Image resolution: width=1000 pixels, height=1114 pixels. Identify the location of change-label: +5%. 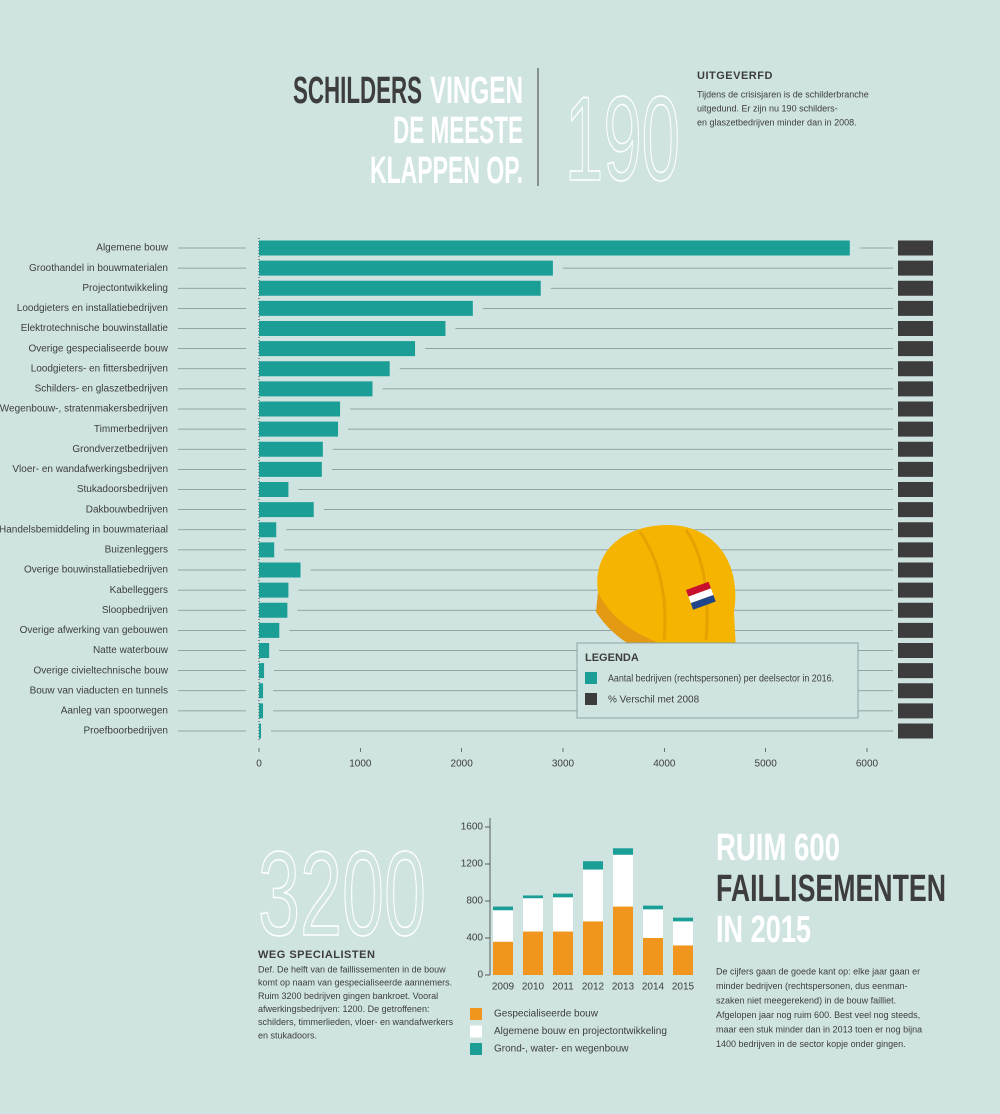
(915, 328).